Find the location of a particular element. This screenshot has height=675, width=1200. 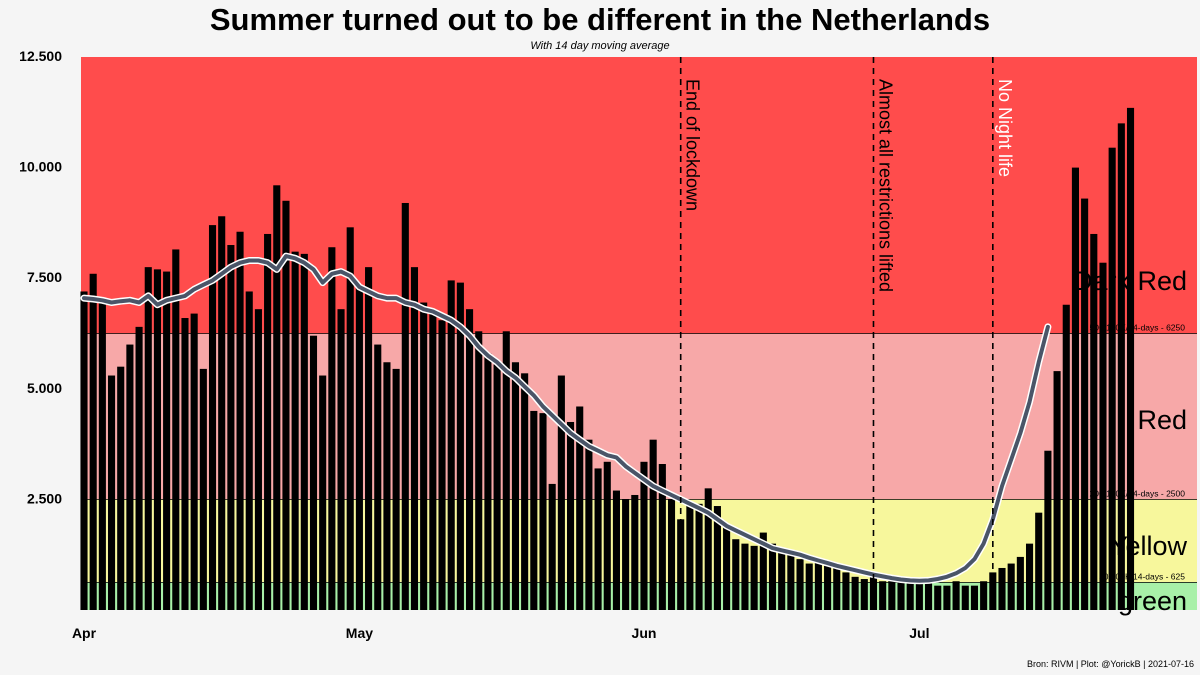

band-label: Dark Red is located at coordinates (1130, 281).